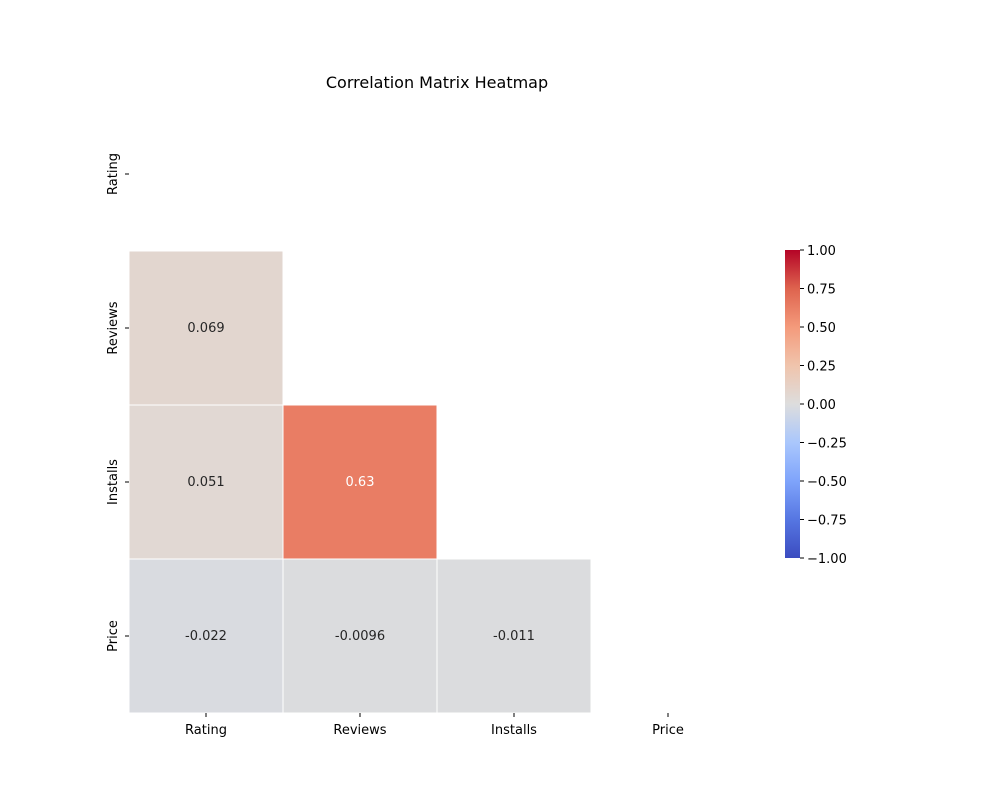 The height and width of the screenshot is (804, 1000). I want to click on cell-label-installs-rating: 0.051, so click(205, 482).